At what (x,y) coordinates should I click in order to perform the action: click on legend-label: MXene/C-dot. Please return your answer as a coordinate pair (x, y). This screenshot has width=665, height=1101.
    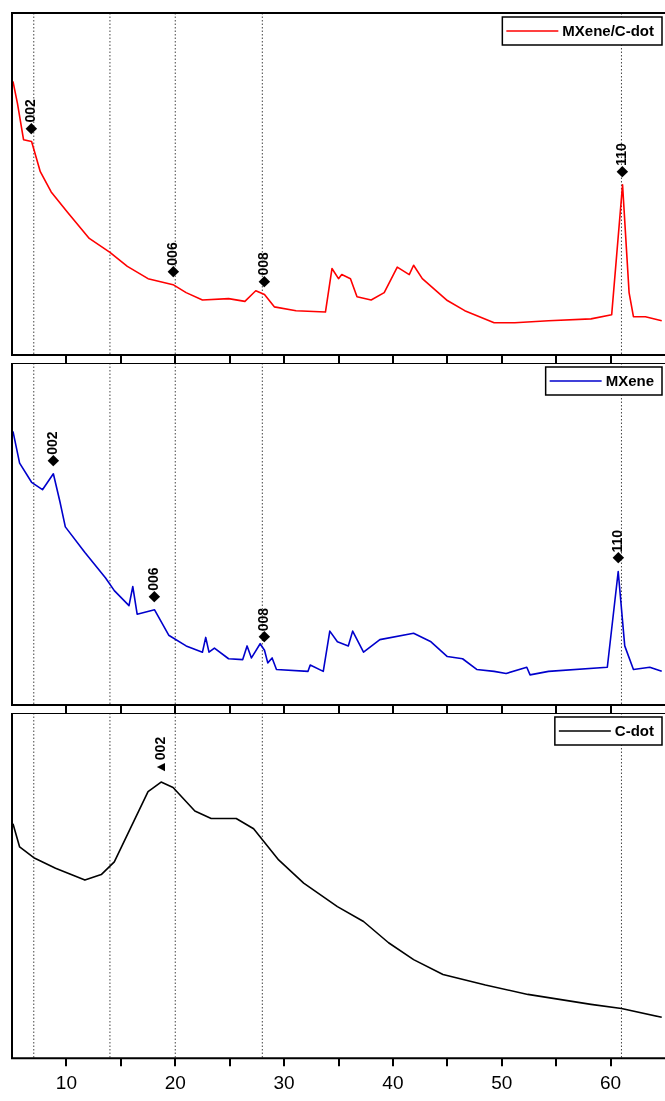
    Looking at the image, I should click on (608, 31).